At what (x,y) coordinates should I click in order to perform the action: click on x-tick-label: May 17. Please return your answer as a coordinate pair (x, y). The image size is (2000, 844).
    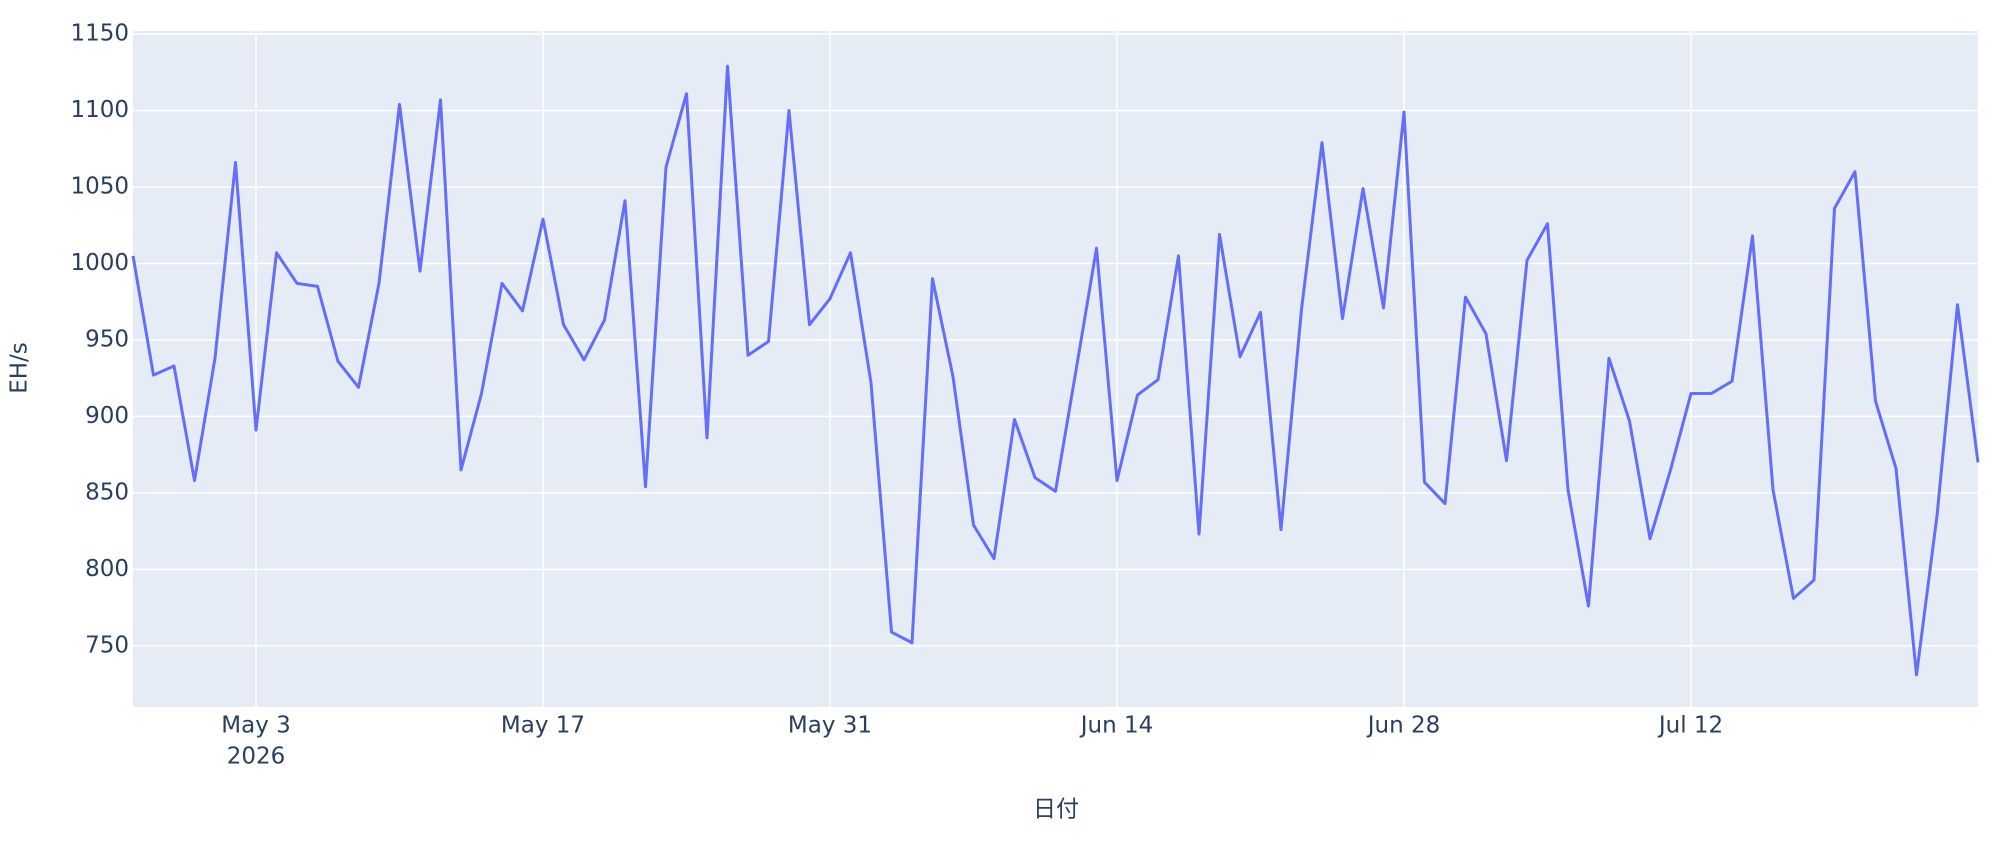
    Looking at the image, I should click on (543, 726).